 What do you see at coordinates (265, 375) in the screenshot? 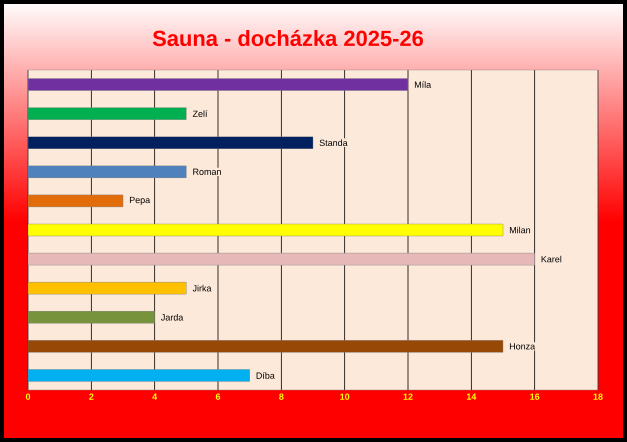
I see `y-tick-label: Díba` at bounding box center [265, 375].